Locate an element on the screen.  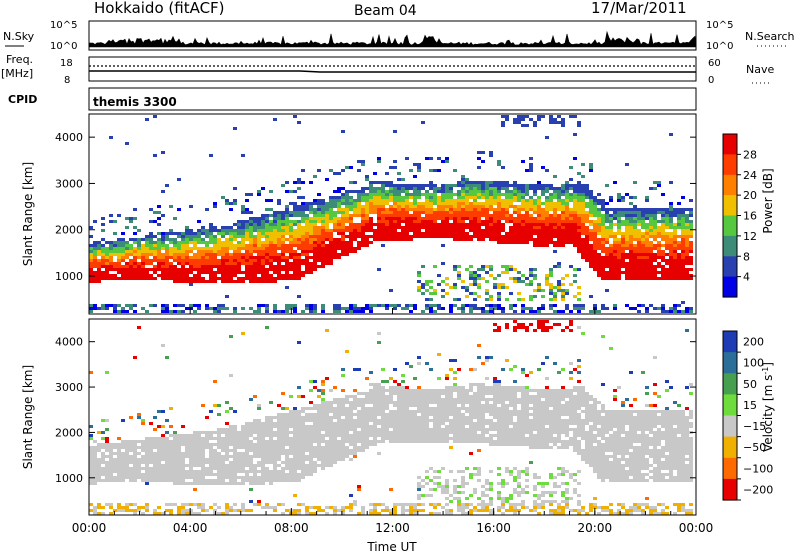
freq-unit: [MHz] is located at coordinates (17, 73).